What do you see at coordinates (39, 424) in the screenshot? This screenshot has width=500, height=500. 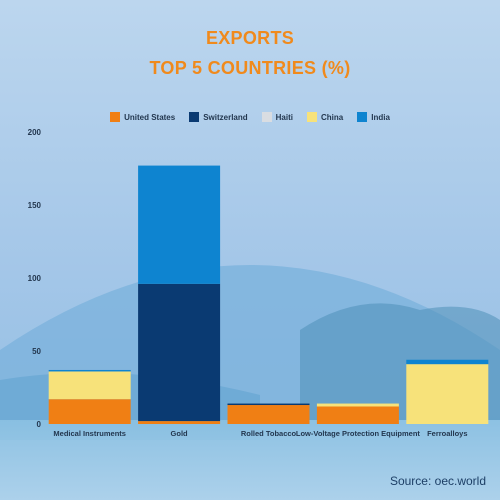 I see `y-tick-label: 0` at bounding box center [39, 424].